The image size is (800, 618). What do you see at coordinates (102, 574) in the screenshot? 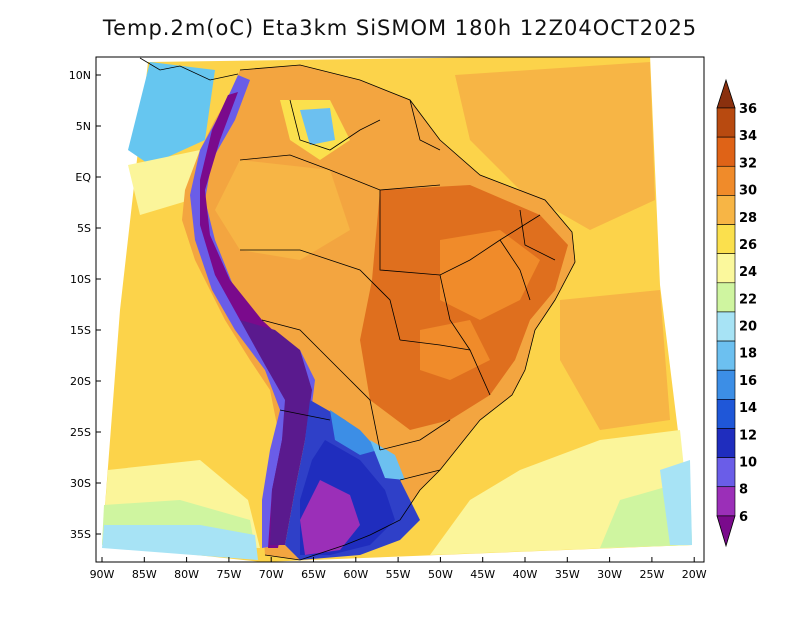
I see `lon-label: 90W` at bounding box center [102, 574].